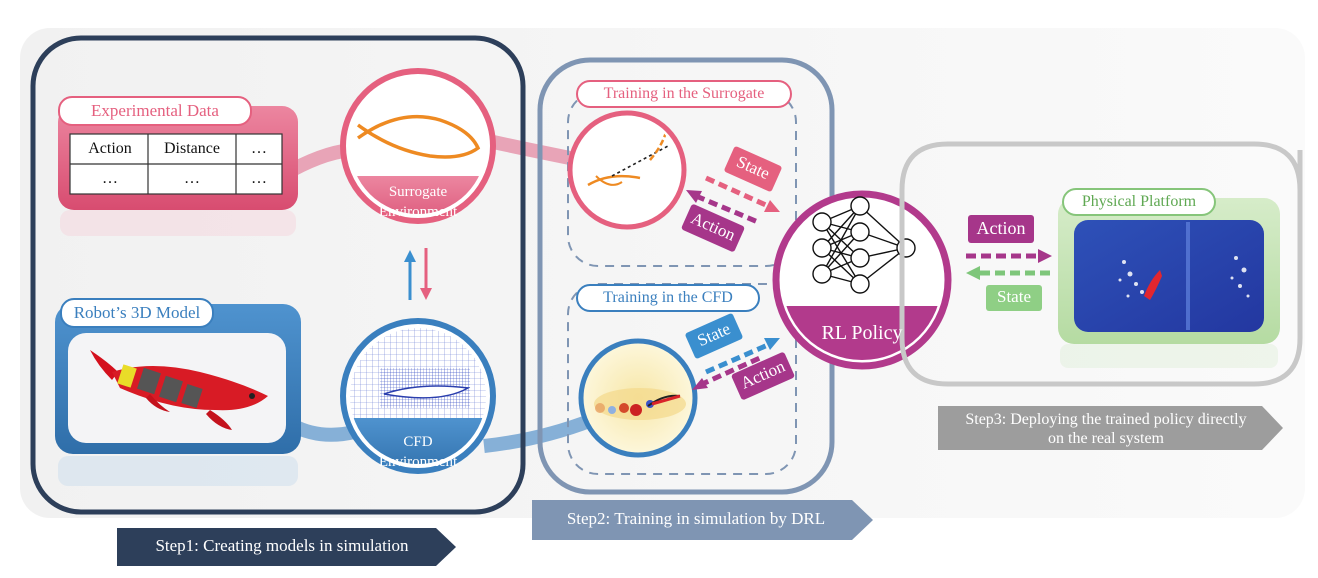 The image size is (1318, 578). I want to click on fish-outline-icon, so click(418, 136).